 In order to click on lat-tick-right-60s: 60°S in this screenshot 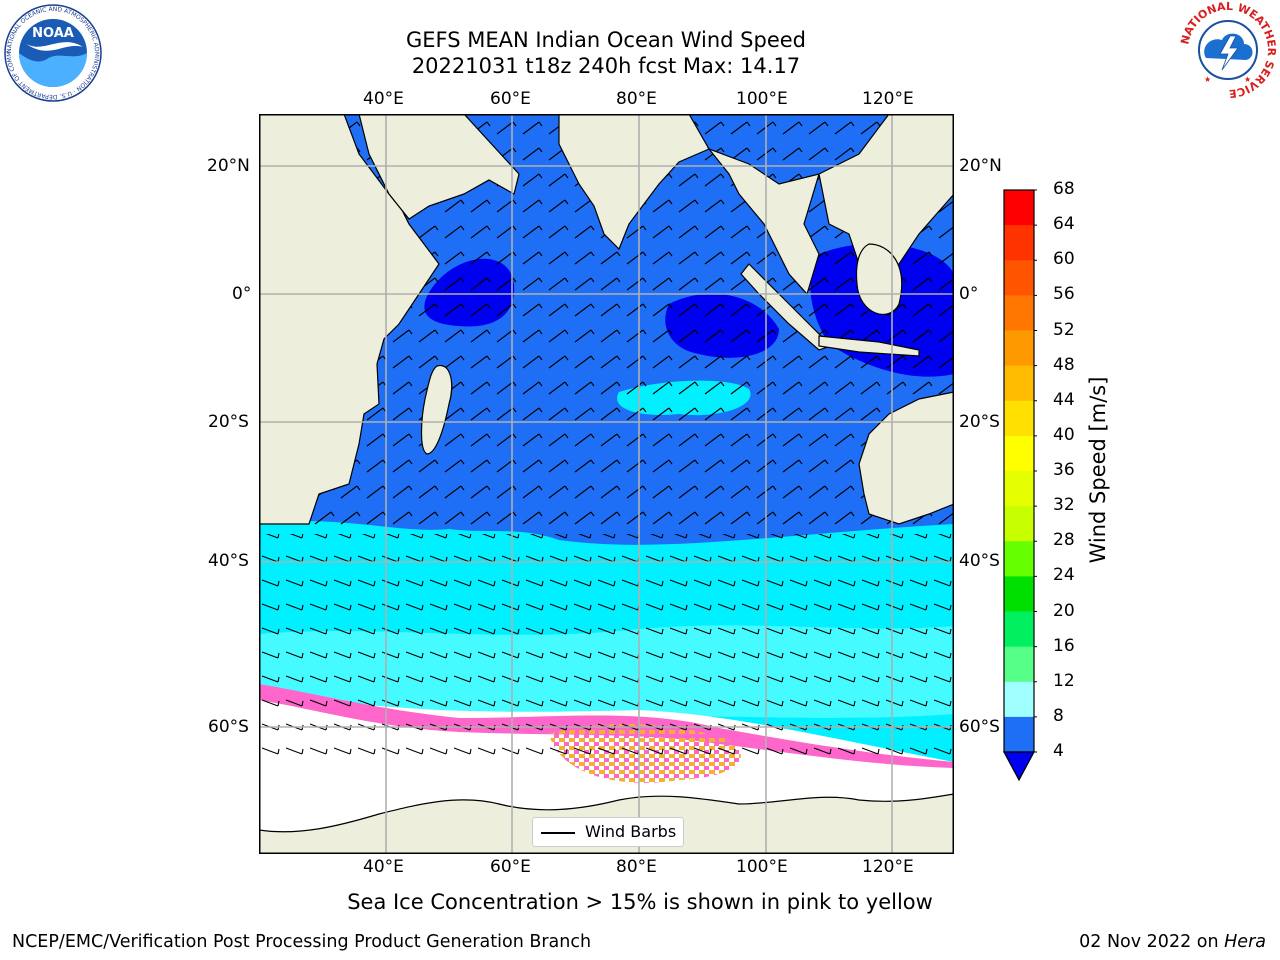, I will do `click(979, 727)`.